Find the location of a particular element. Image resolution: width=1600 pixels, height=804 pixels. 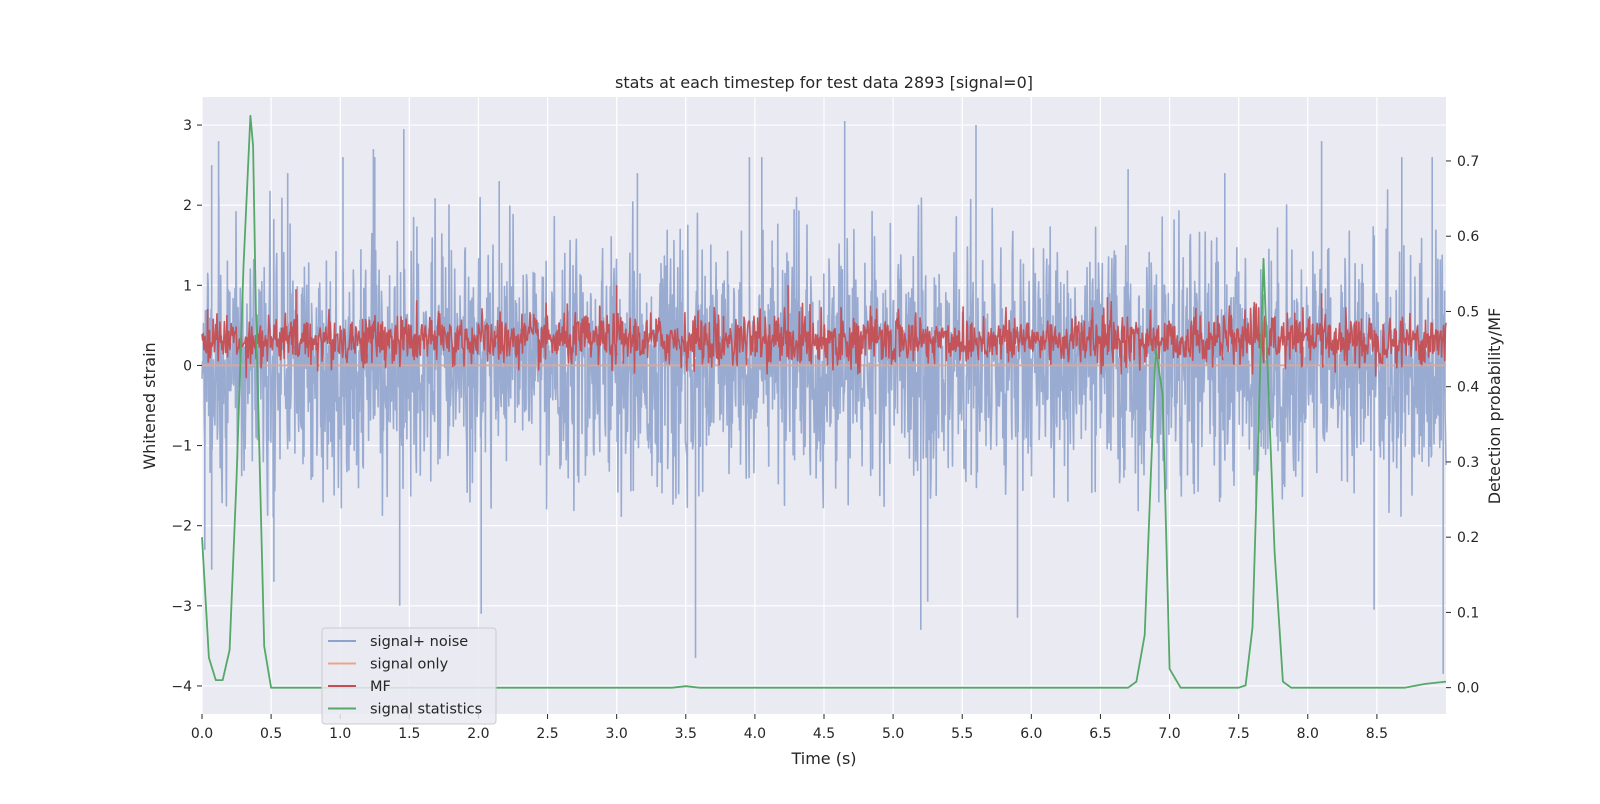

y-axis-label-right: Detection probability/MF is located at coordinates (1494, 406).